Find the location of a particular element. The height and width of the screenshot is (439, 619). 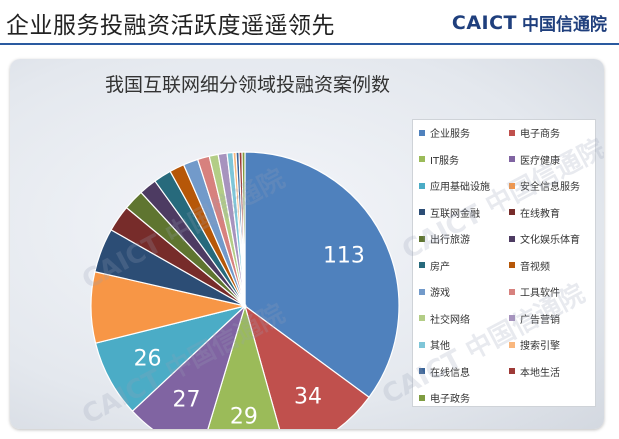

legend-label: 出行旅游 is located at coordinates (450, 240).